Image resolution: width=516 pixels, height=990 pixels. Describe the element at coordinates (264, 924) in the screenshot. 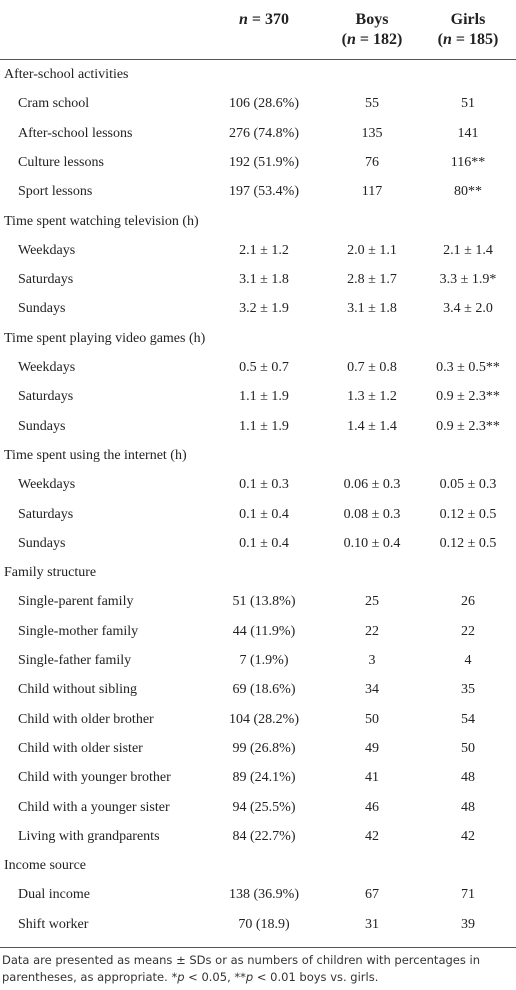

I see `cell: 70 (18.9)` at that location.